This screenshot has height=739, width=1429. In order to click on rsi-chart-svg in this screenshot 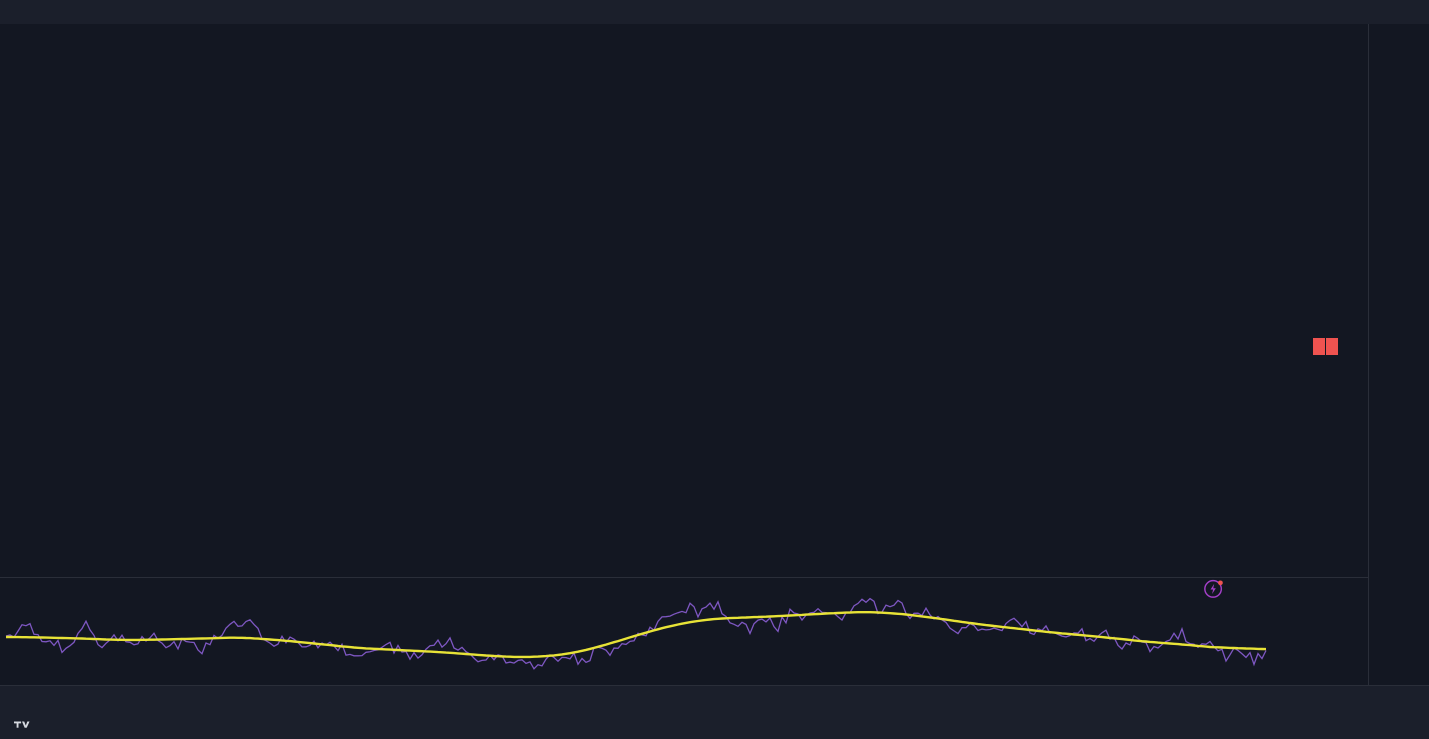, I will do `click(636, 633)`.